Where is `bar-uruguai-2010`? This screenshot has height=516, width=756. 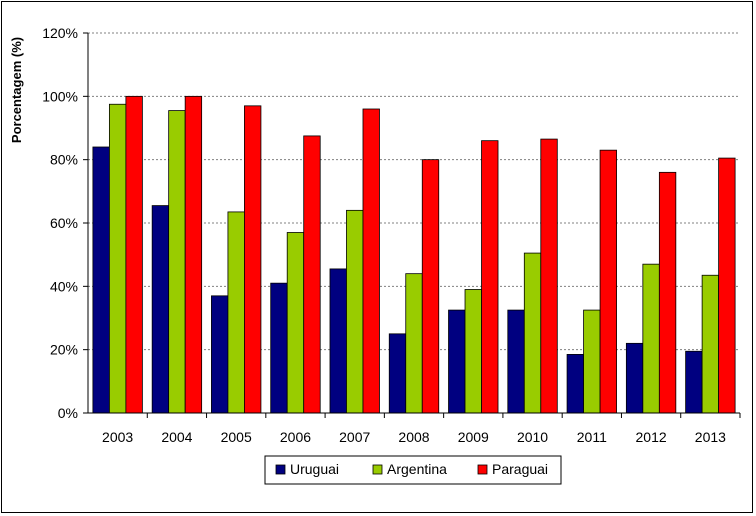 bar-uruguai-2010 is located at coordinates (516, 361).